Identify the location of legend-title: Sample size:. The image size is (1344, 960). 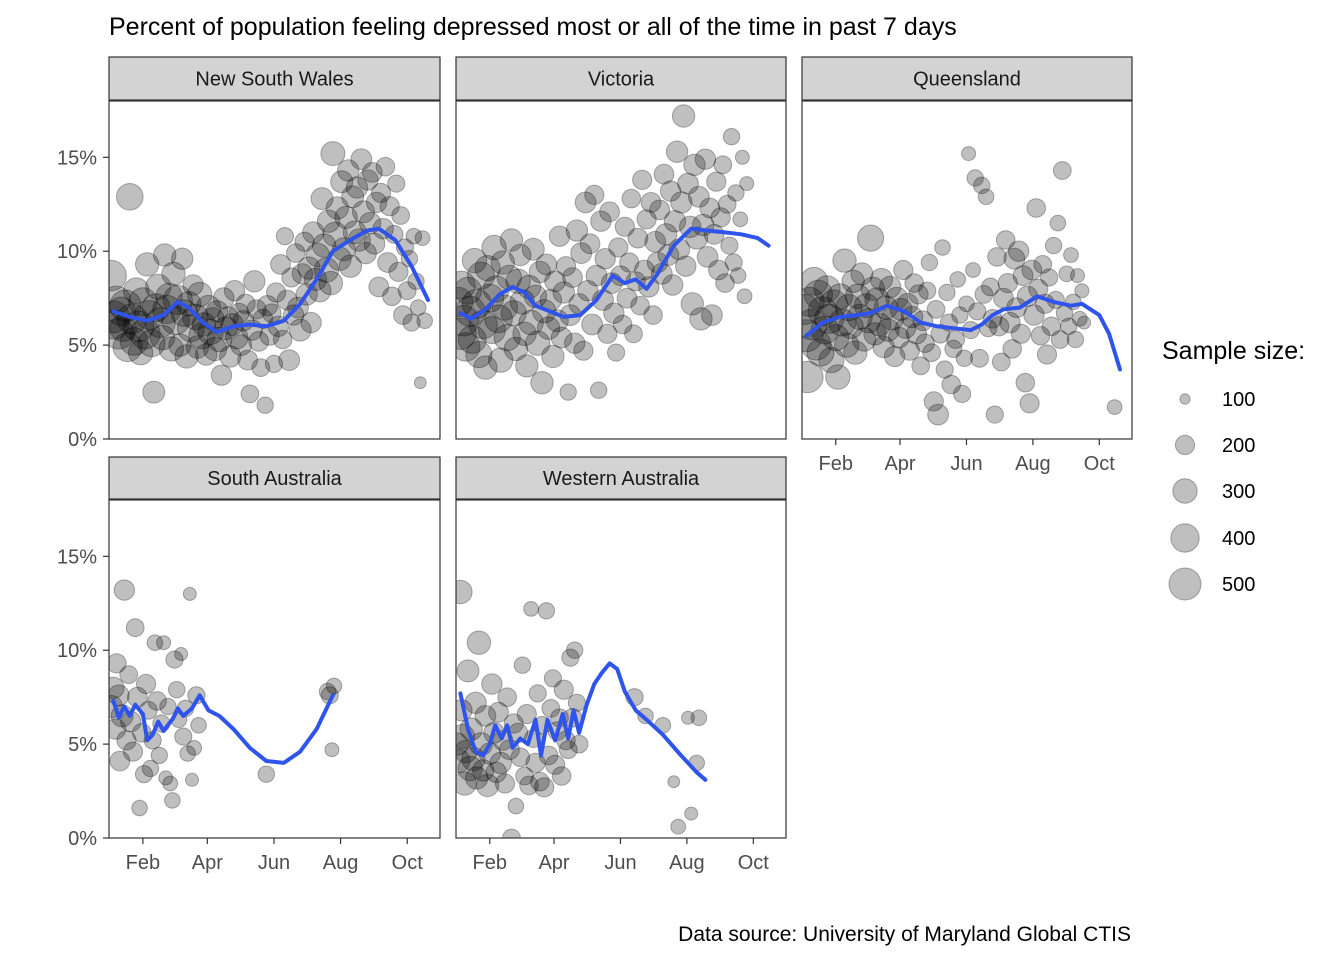
(1233, 351).